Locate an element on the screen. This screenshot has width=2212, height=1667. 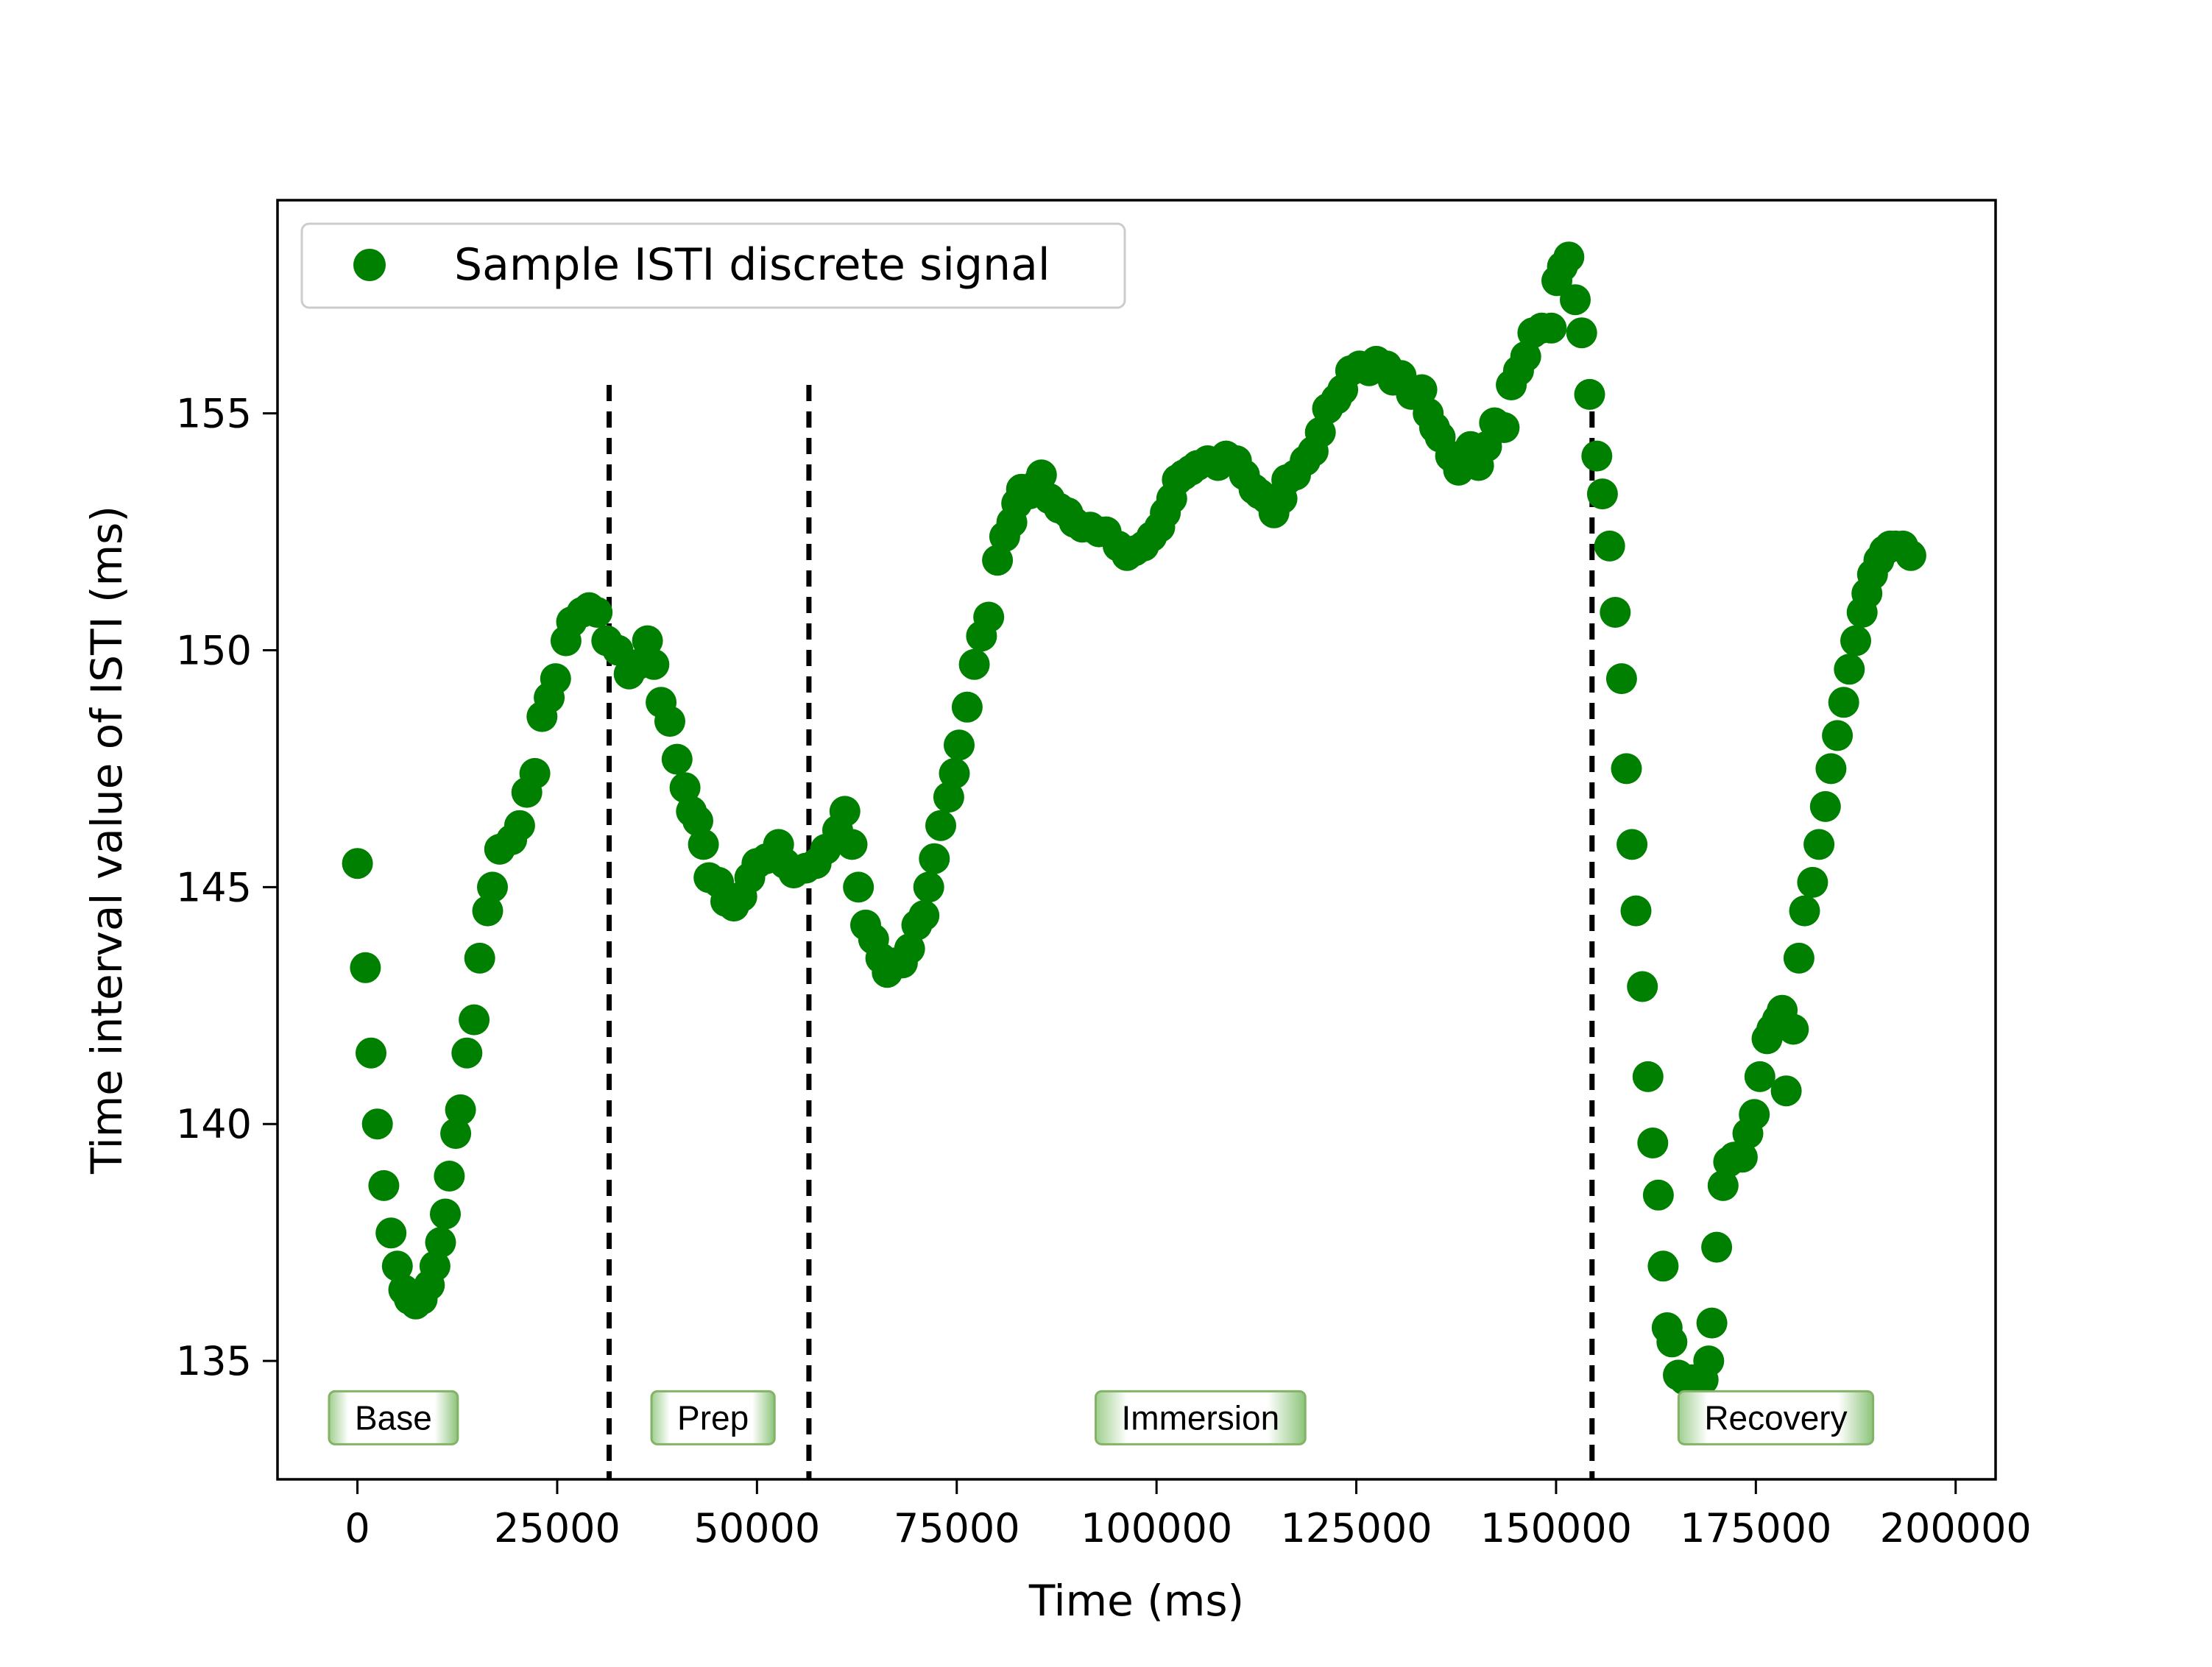
x-axis-title: Time (ms) is located at coordinates (1136, 1601).